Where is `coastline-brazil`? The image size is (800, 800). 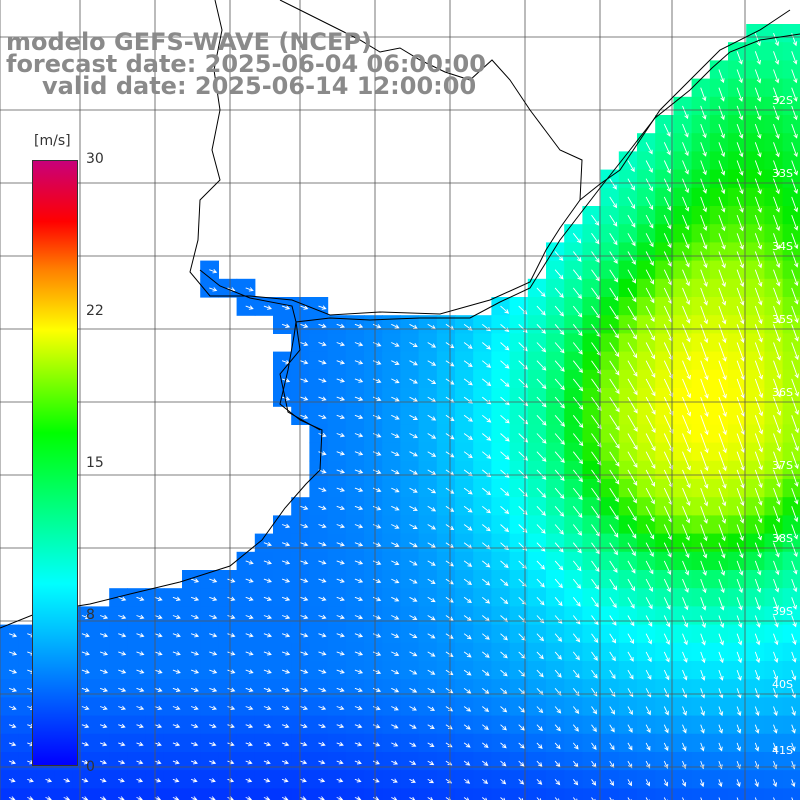 coastline-brazil is located at coordinates (685, 105).